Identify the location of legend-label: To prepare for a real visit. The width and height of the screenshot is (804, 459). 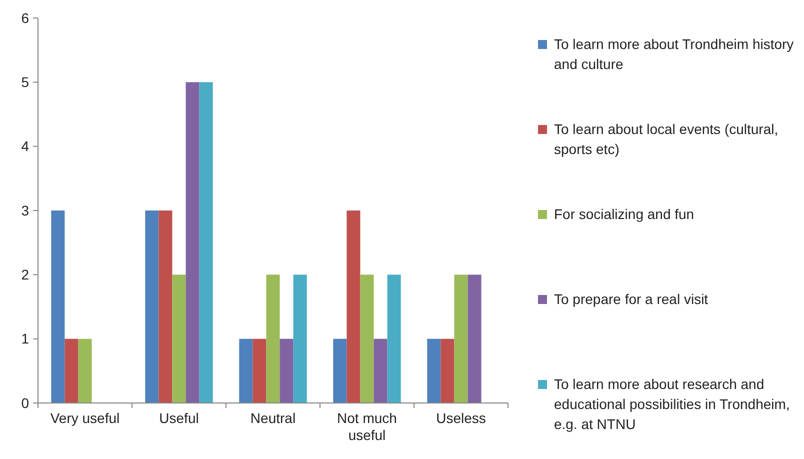
(631, 299).